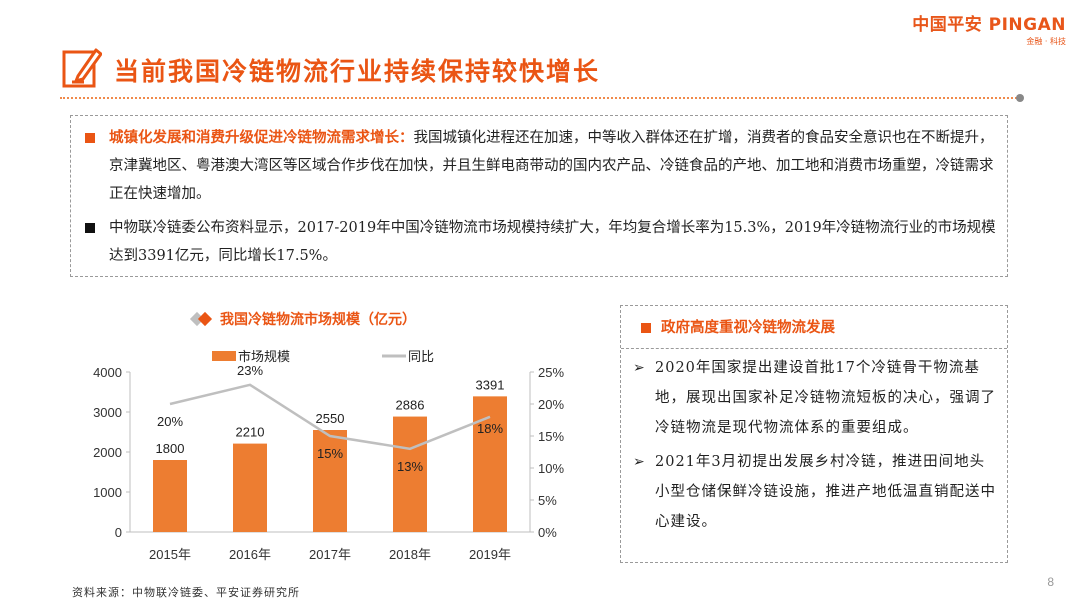  Describe the element at coordinates (490, 428) in the screenshot. I see `line-value-label: 18%` at that location.